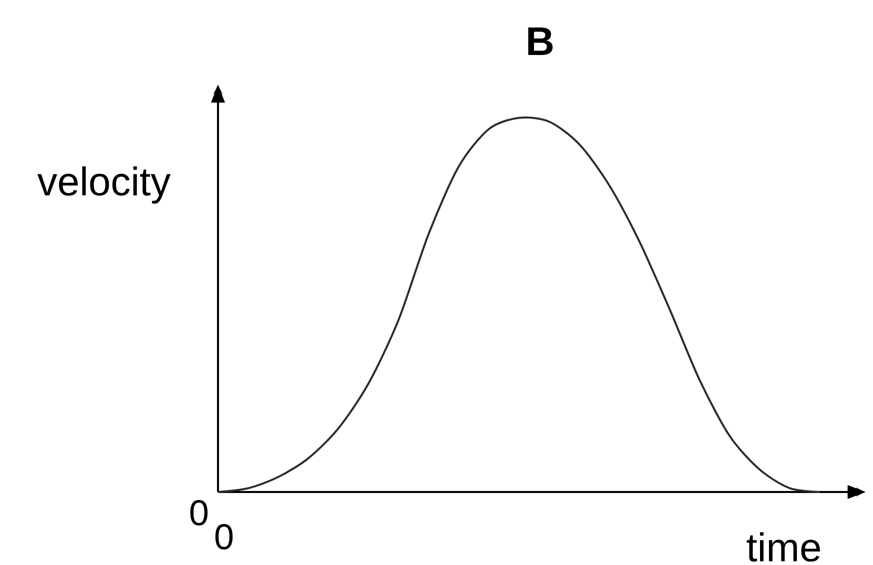  Describe the element at coordinates (540, 41) in the screenshot. I see `chart-title: B` at that location.